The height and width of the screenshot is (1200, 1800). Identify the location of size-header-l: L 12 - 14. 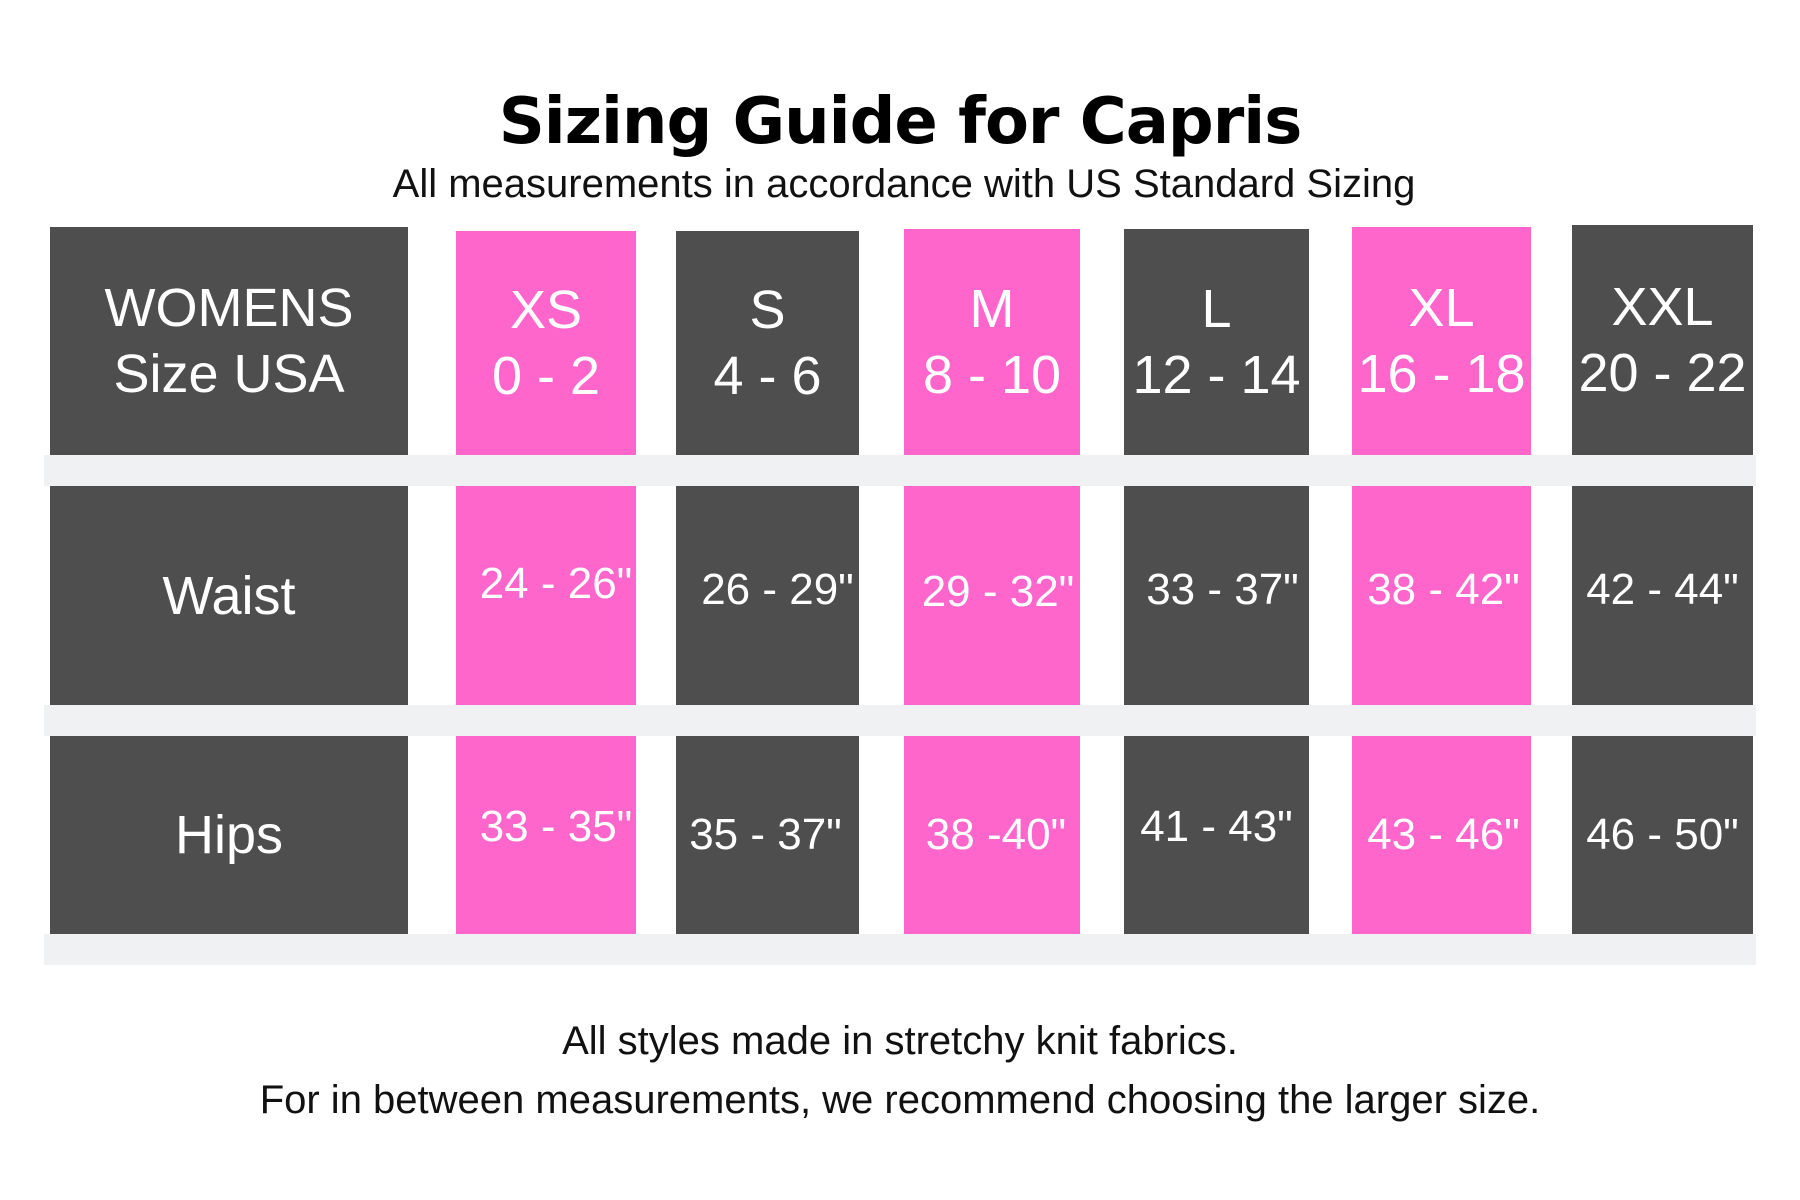
(1216, 342).